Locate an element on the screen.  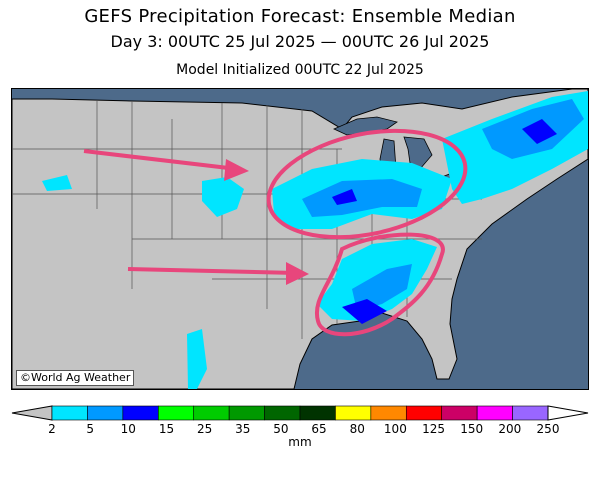
arrow-southern-plains is located at coordinates (212, 271).